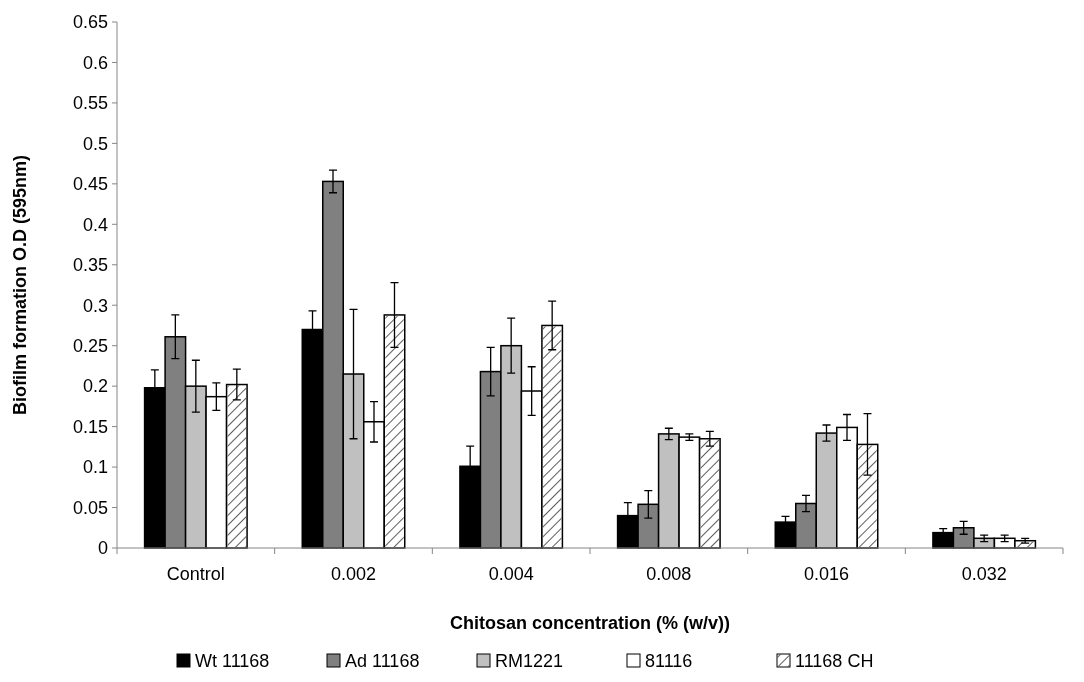 Image resolution: width=1084 pixels, height=682 pixels. What do you see at coordinates (353, 574) in the screenshot?
I see `x-tick-label: 0.002` at bounding box center [353, 574].